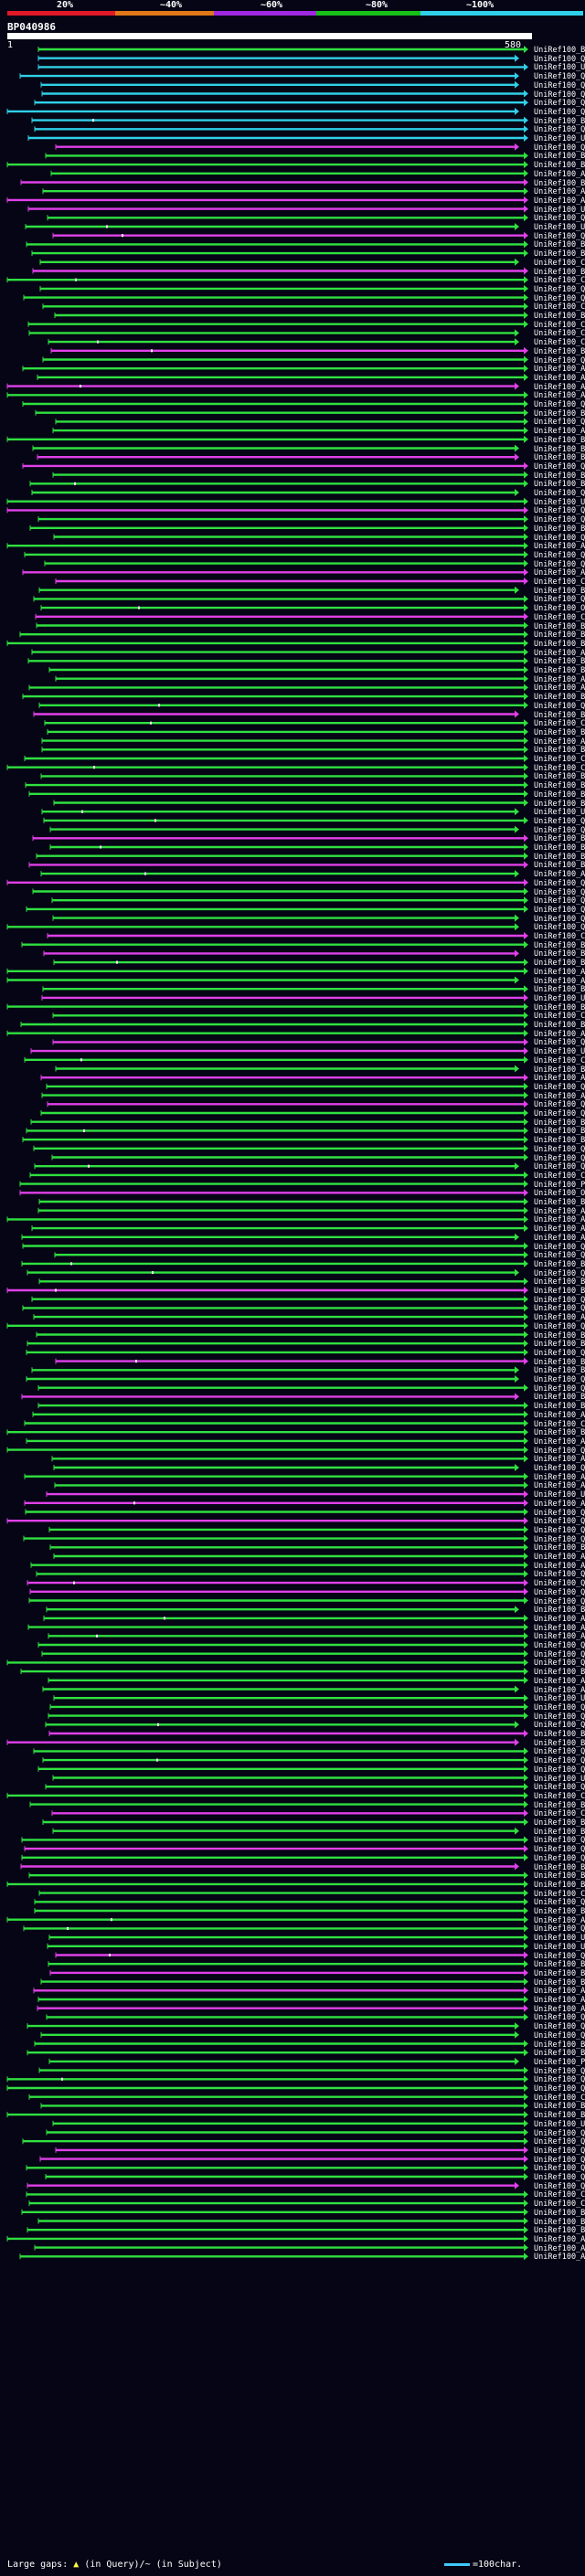 The image size is (585, 2576). Describe the element at coordinates (560, 839) in the screenshot. I see `hit-label: UniRef100_B9GPQ8` at that location.